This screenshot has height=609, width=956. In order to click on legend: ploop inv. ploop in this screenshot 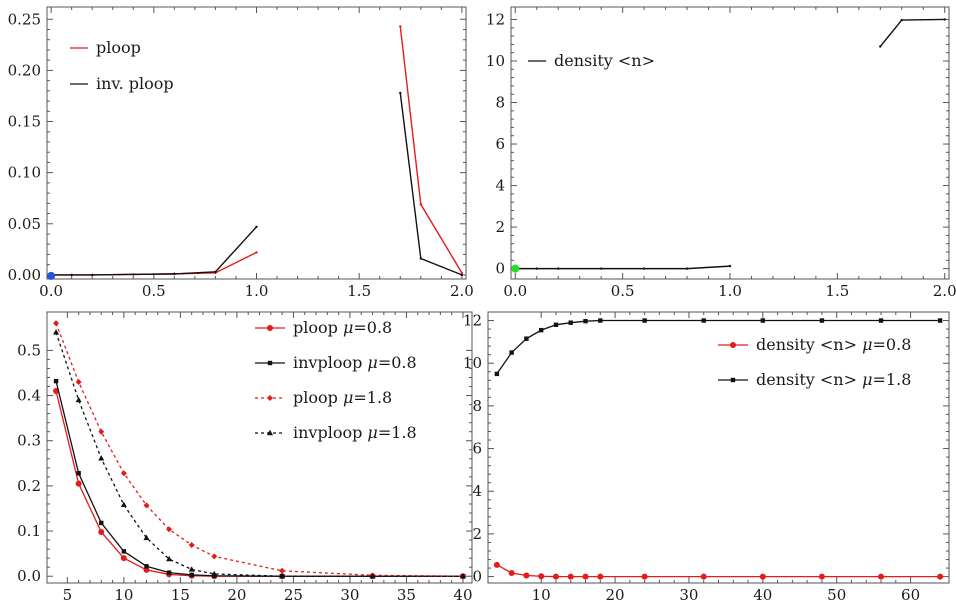, I will do `click(122, 65)`.